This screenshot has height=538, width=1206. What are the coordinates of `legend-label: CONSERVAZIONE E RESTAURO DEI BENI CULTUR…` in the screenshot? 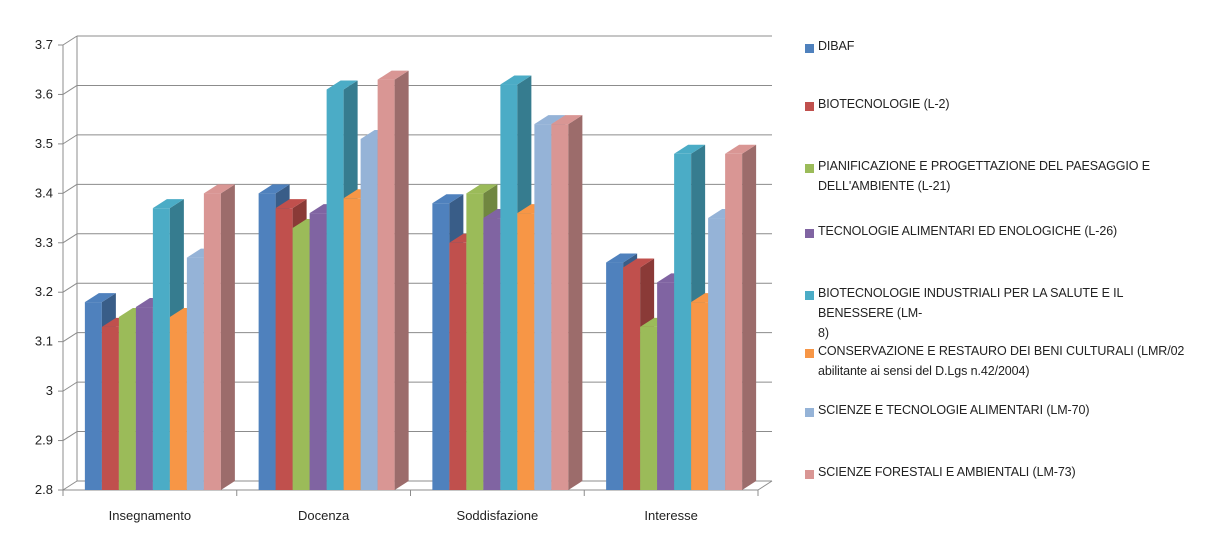 It's located at (1001, 361).